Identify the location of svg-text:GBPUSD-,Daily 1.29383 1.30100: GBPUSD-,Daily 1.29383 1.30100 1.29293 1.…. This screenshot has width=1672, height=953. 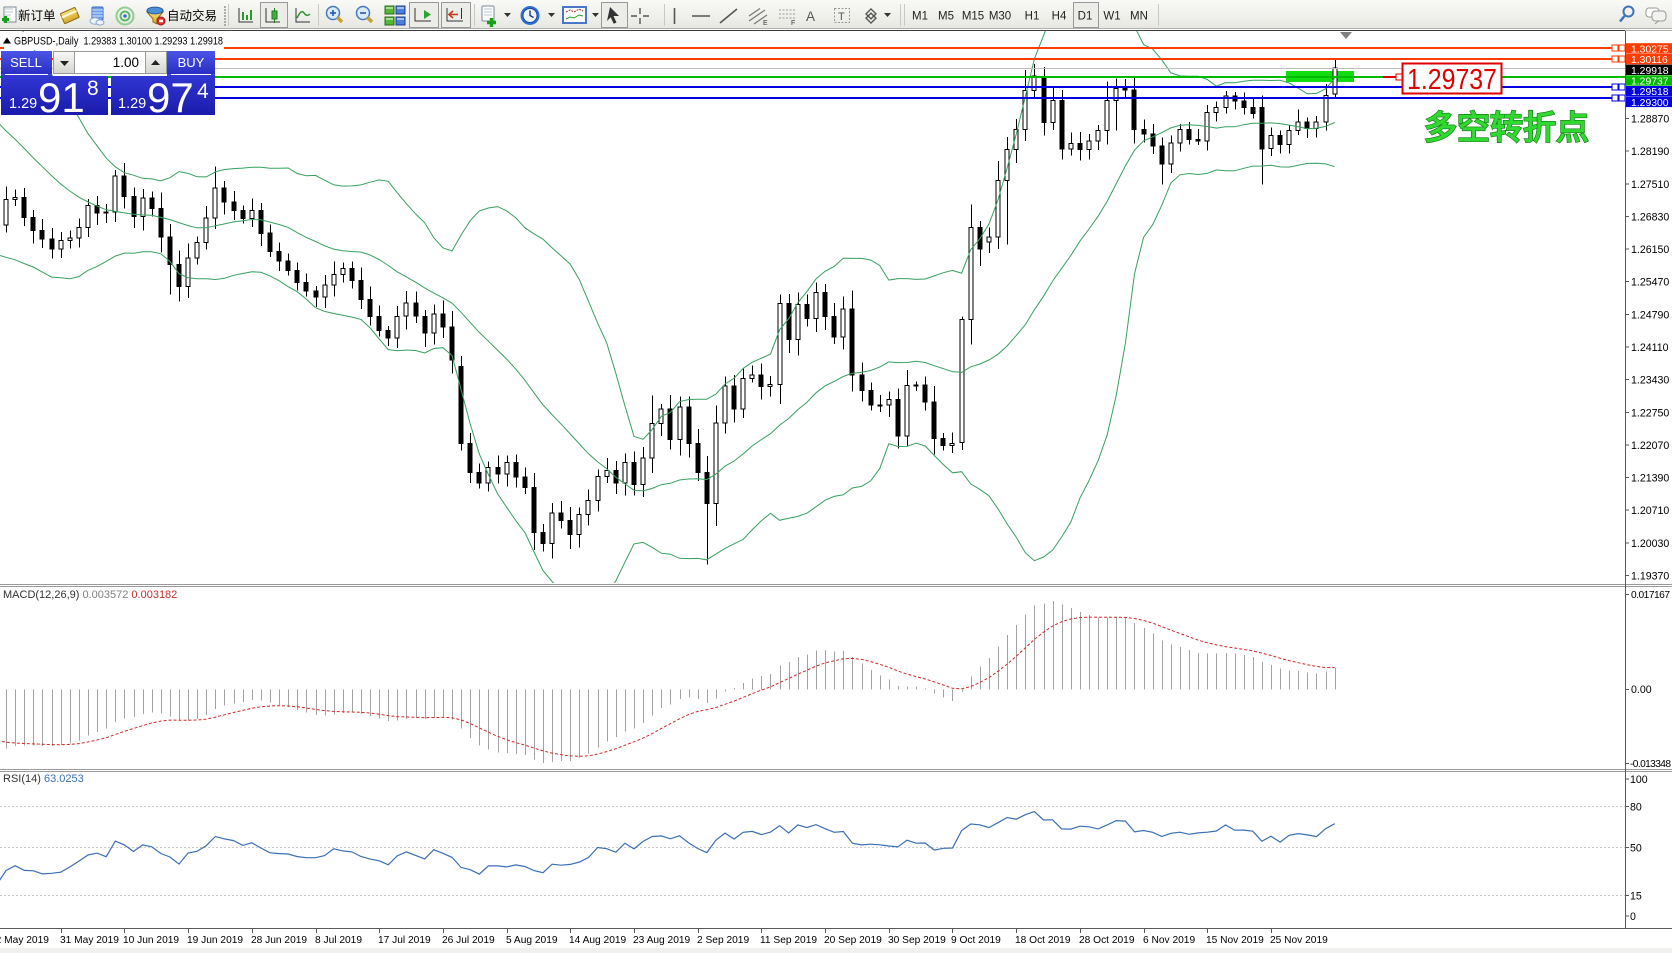
(118, 42).